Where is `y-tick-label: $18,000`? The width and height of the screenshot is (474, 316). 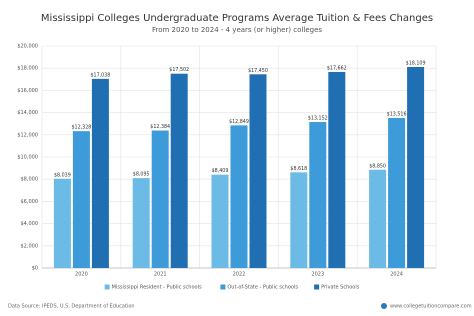
y-tick-label: $18,000 is located at coordinates (27, 69).